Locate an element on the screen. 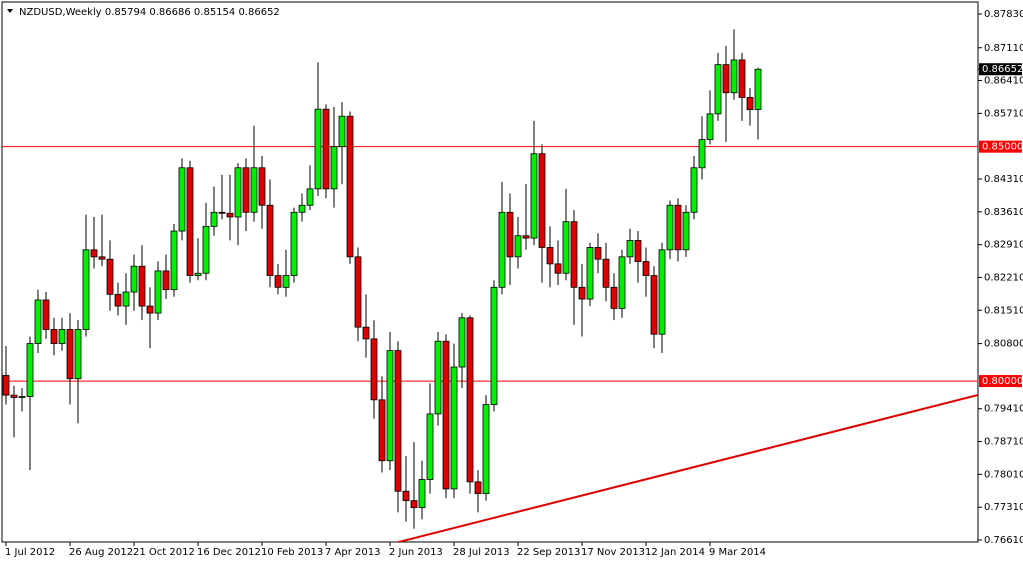  x-tick-label: 26 Aug 2012 is located at coordinates (101, 552).